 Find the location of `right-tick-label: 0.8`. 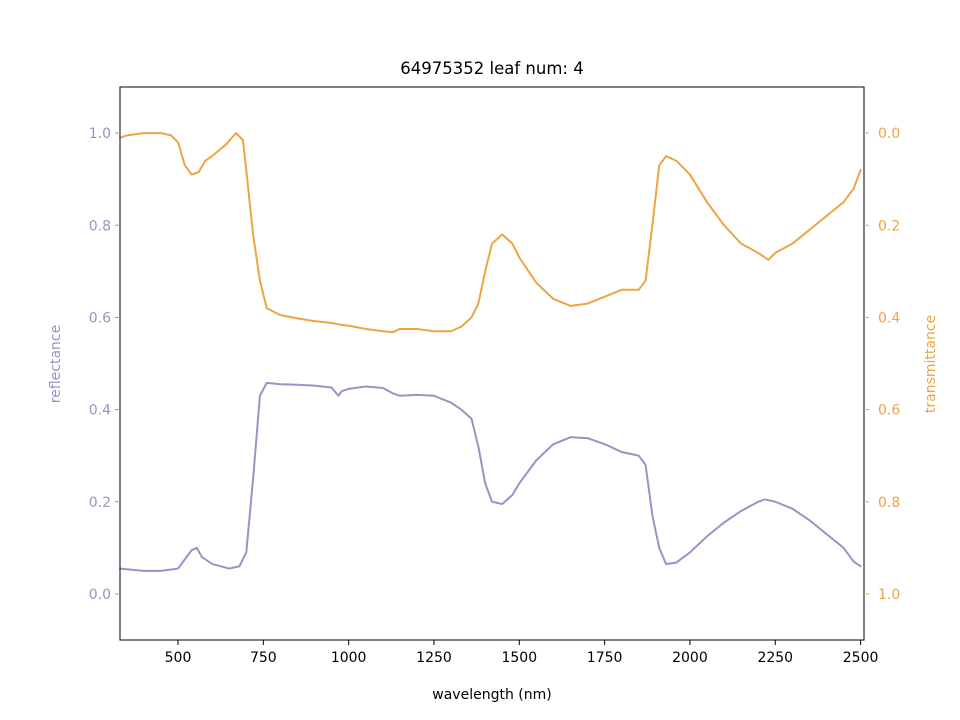

right-tick-label: 0.8 is located at coordinates (889, 503).